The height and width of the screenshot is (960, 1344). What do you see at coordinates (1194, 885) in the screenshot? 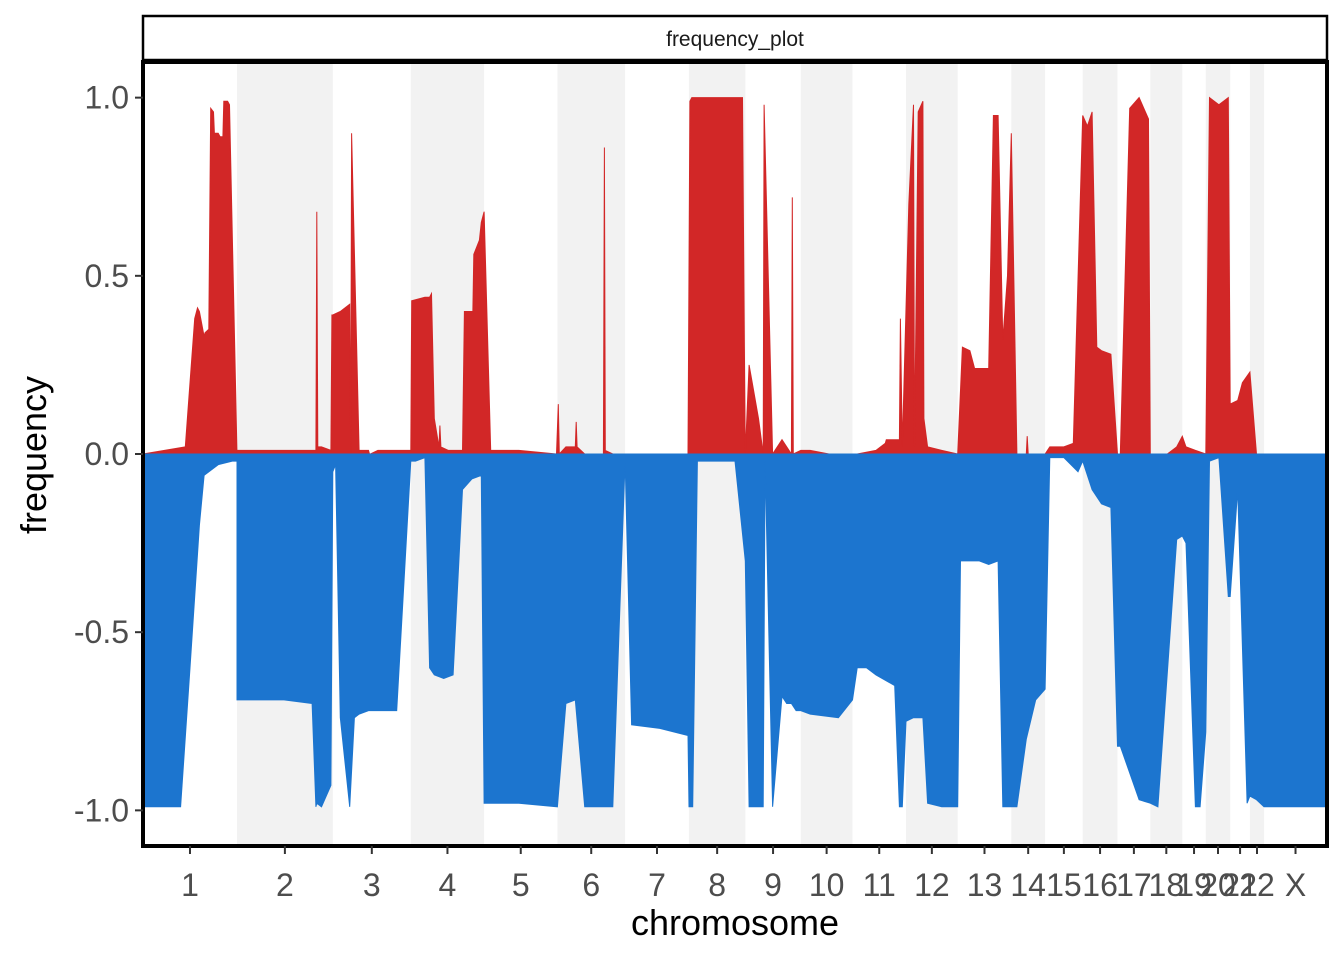
I see `x-tick-label-19: 19` at bounding box center [1194, 885].